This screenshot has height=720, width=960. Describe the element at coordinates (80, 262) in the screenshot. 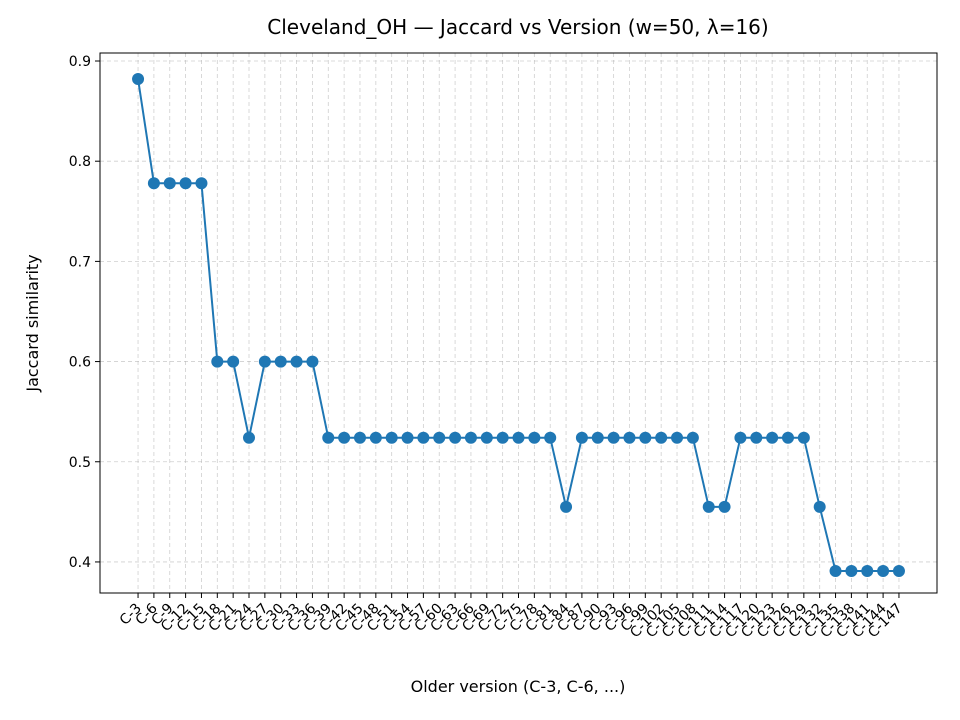

I see `y-tick-label: 0.7` at that location.